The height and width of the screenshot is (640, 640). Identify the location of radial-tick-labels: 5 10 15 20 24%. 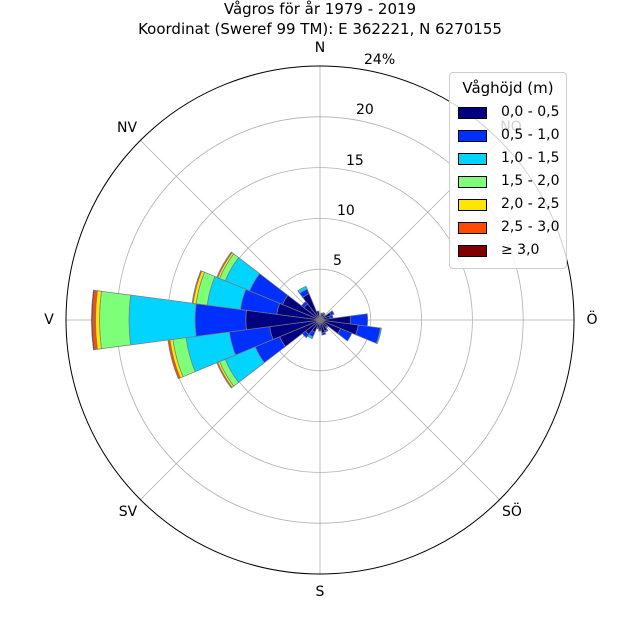
(364, 160).